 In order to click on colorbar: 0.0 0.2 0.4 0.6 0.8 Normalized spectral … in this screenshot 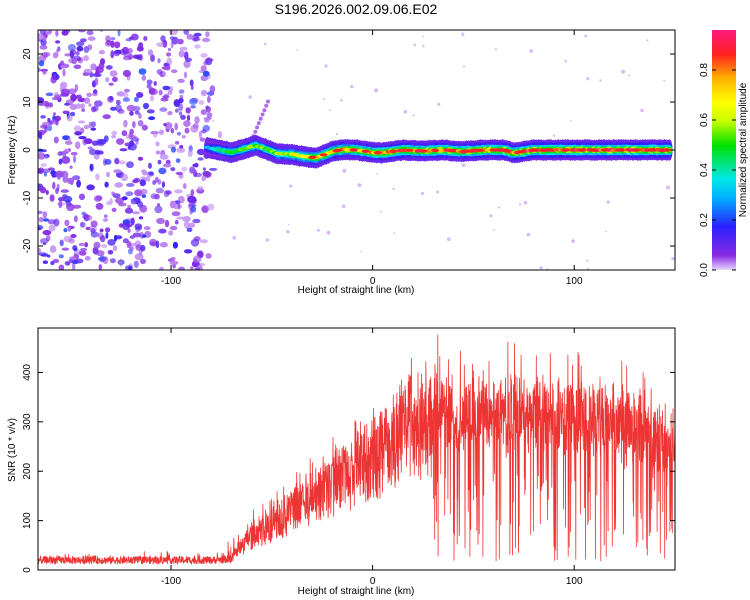, I will do `click(724, 153)`.